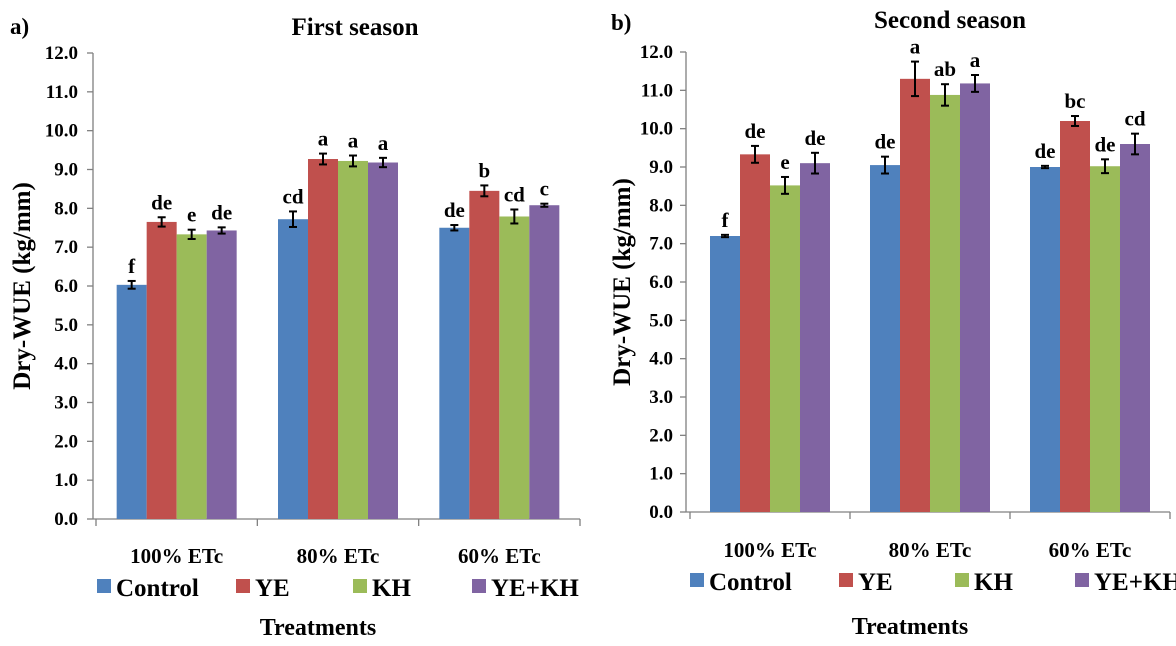 This screenshot has height=646, width=1176. What do you see at coordinates (621, 22) in the screenshot?
I see `panel-label: b)` at bounding box center [621, 22].